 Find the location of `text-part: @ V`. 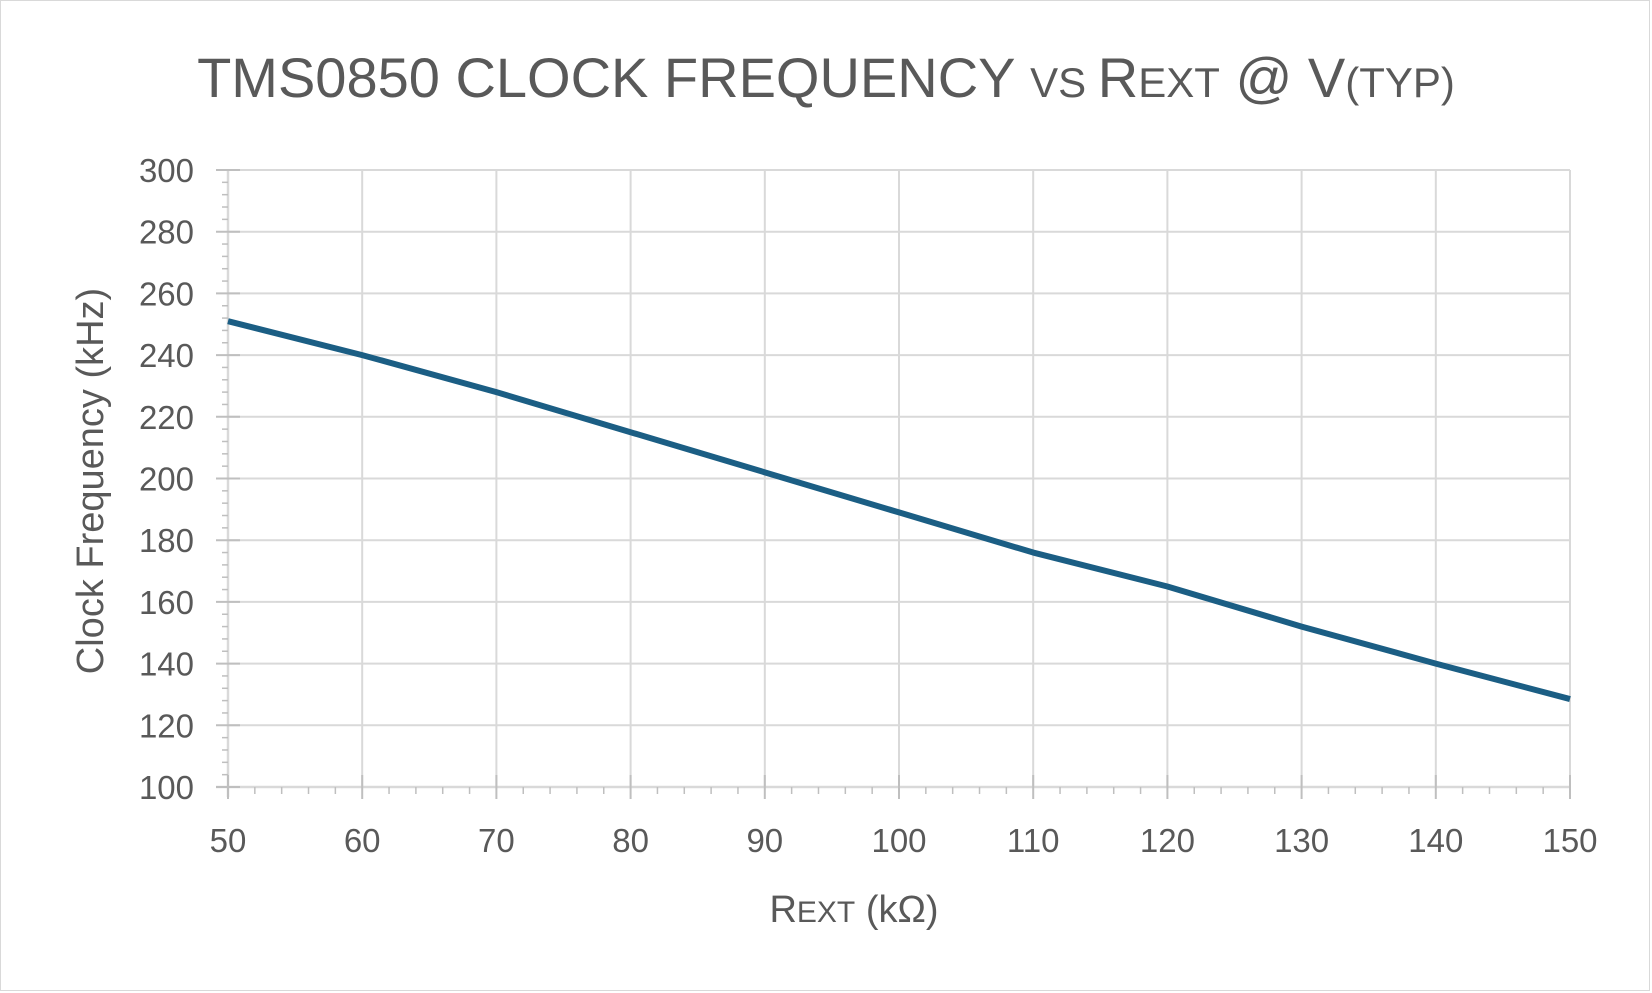

text-part: @ V is located at coordinates (1283, 77).